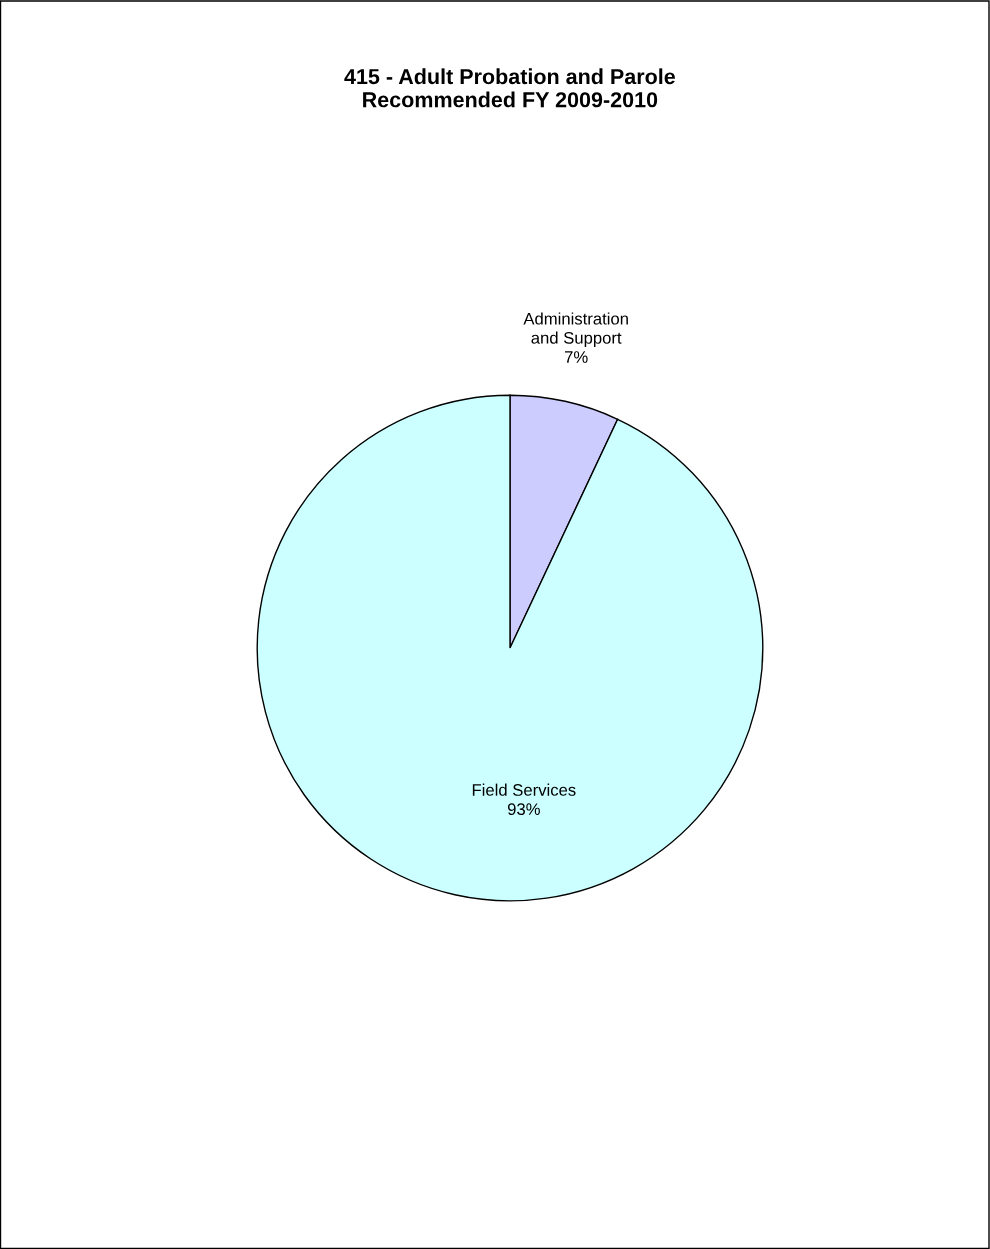  Describe the element at coordinates (523, 809) in the screenshot. I see `data-label: 93%` at that location.